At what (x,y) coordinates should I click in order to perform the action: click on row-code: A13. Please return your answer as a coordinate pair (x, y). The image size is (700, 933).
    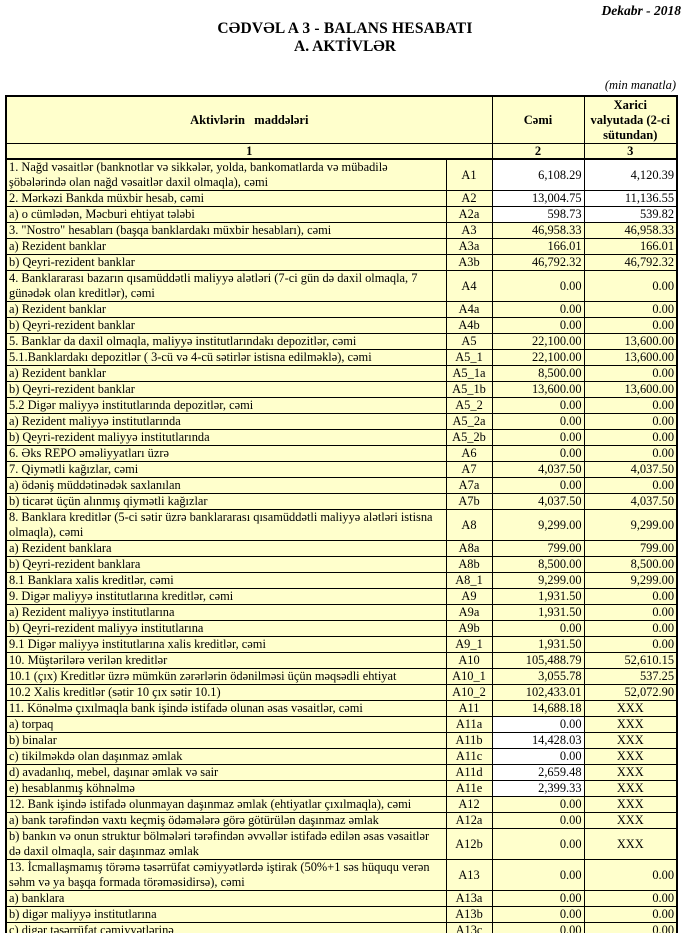
    Looking at the image, I should click on (469, 875).